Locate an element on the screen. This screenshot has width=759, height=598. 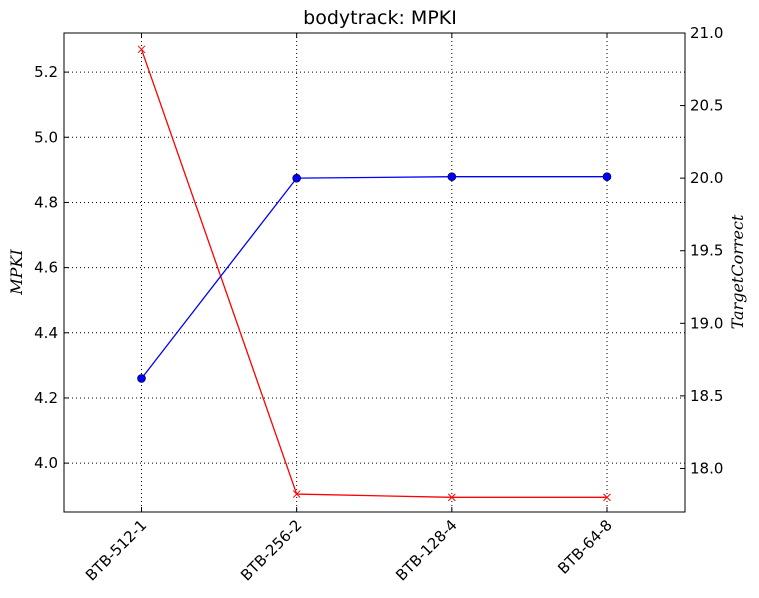
y-tick-label-left: 4.6 is located at coordinates (46, 268).